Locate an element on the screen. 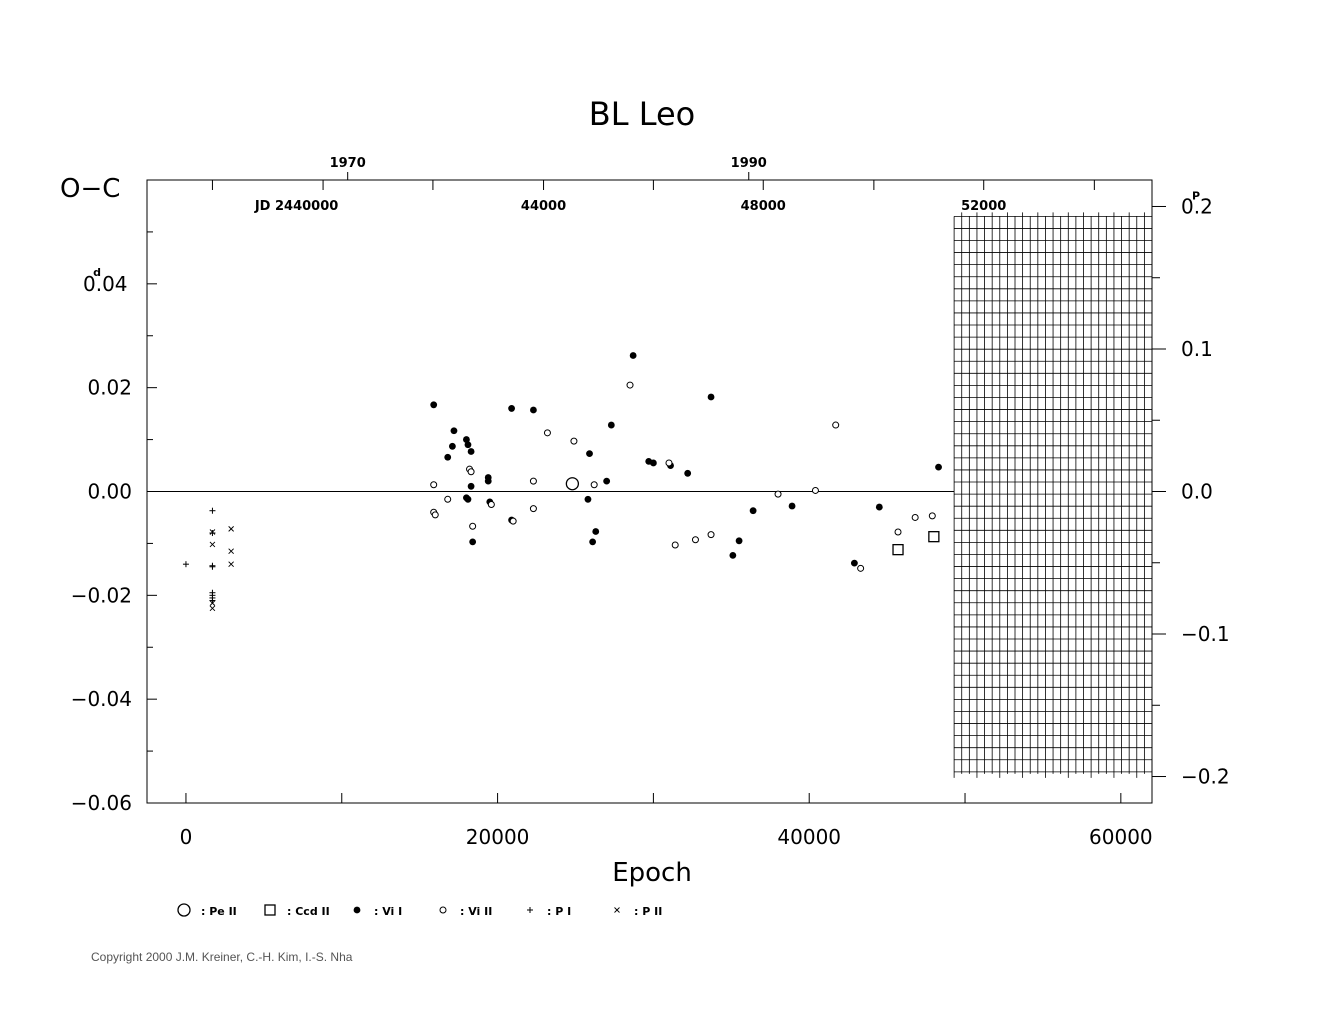 The image size is (1325, 1020). y-tick-label: 0.00 is located at coordinates (109, 492).